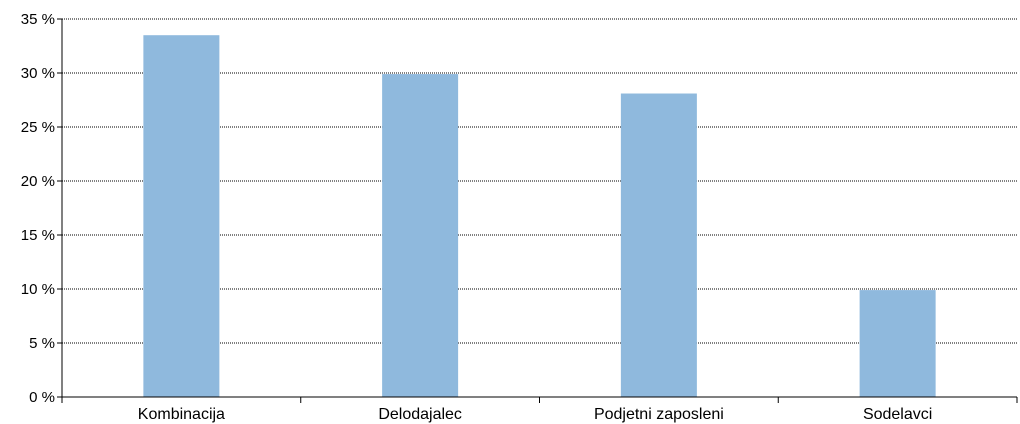 The height and width of the screenshot is (424, 1020). What do you see at coordinates (38, 181) in the screenshot?
I see `y-tick-label: 20 %` at bounding box center [38, 181].